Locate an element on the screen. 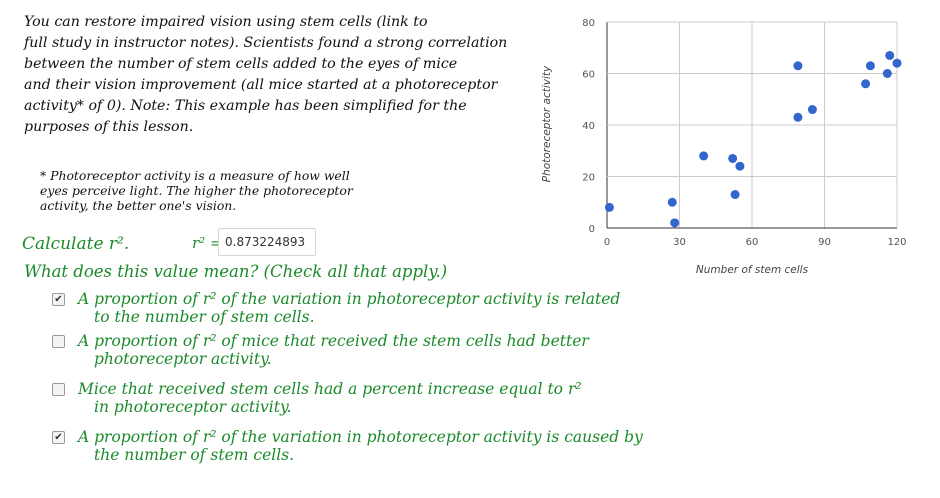 The width and height of the screenshot is (940, 498). chart-points is located at coordinates (753, 139).